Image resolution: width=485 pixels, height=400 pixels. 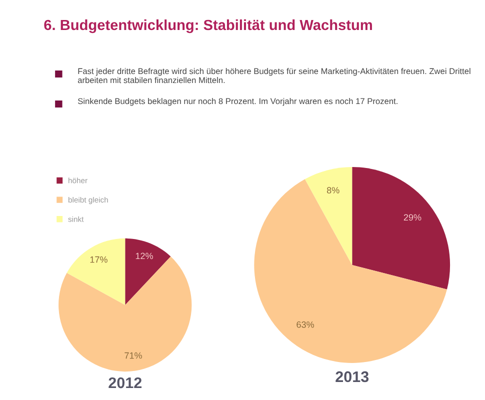 I want to click on data-label: 29%, so click(x=413, y=217).